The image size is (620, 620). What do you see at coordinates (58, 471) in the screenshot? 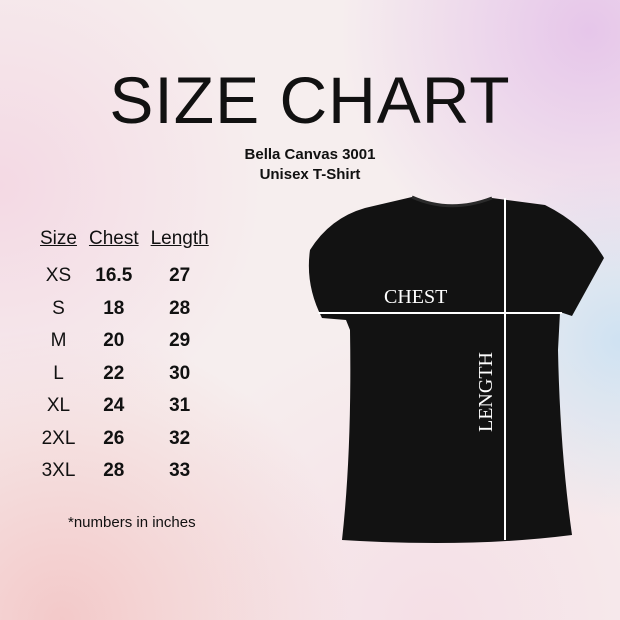
I see `size-cell: 3XL` at bounding box center [58, 471].